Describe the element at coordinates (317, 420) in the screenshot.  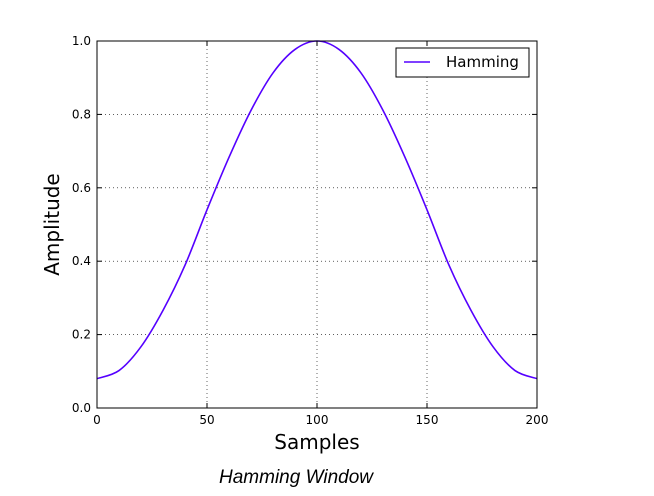
I see `x-tick-label: 100` at that location.